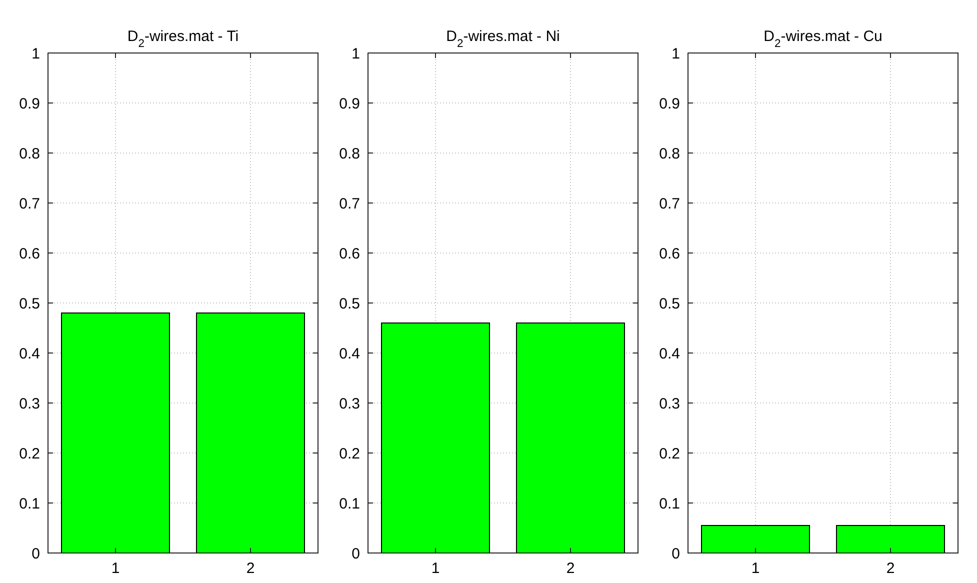 The image size is (977, 583). I want to click on chart-title: D$_{2}$-wires.mat - Cu, so click(823, 39).